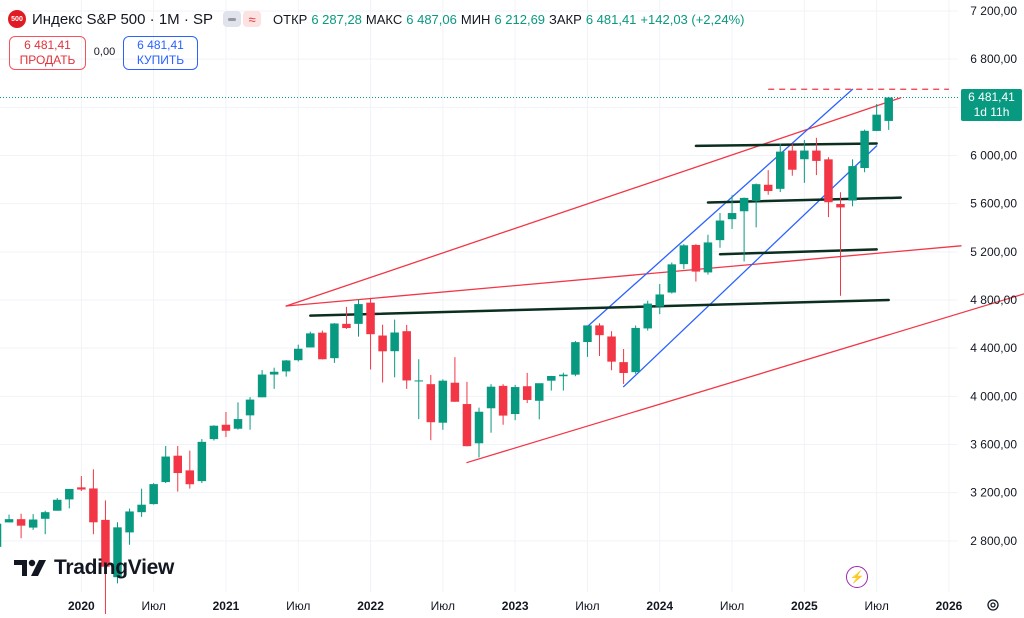 The image size is (1024, 618). Describe the element at coordinates (993, 493) in the screenshot. I see `y-tick-label: 3 200,00` at that location.